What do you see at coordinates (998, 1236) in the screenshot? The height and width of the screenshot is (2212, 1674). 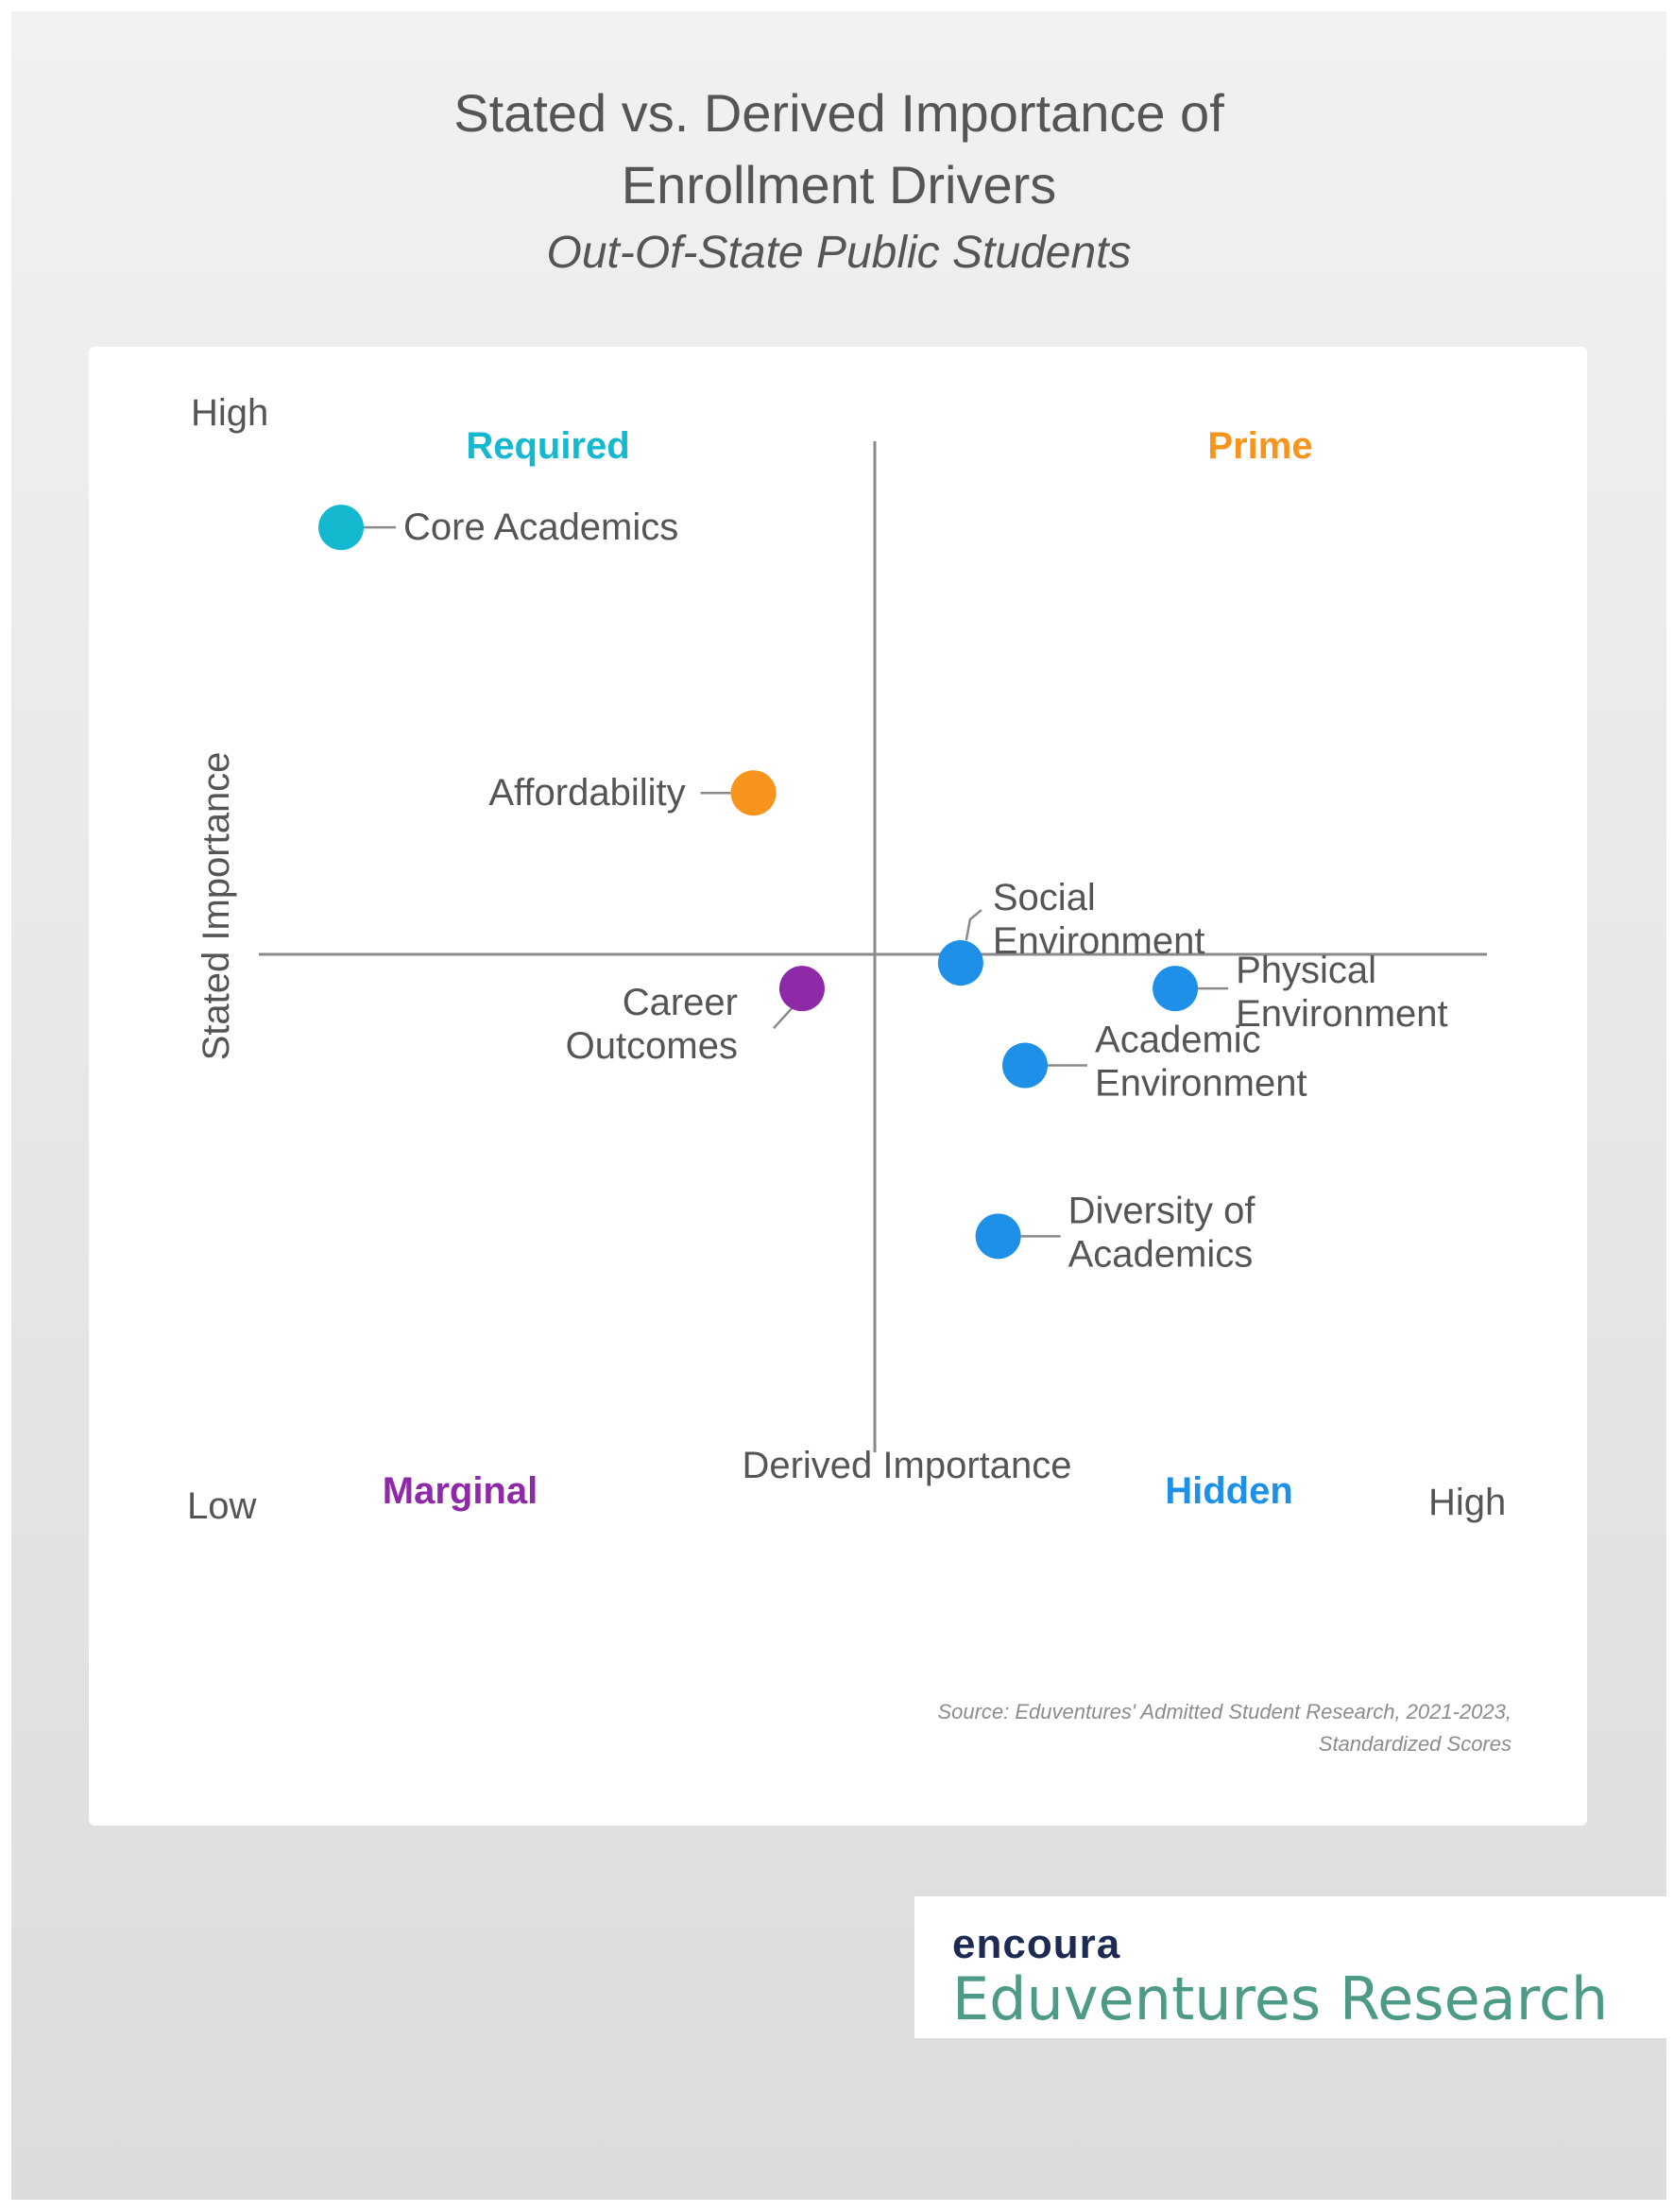 I see `data-point-diversity-of-academics` at bounding box center [998, 1236].